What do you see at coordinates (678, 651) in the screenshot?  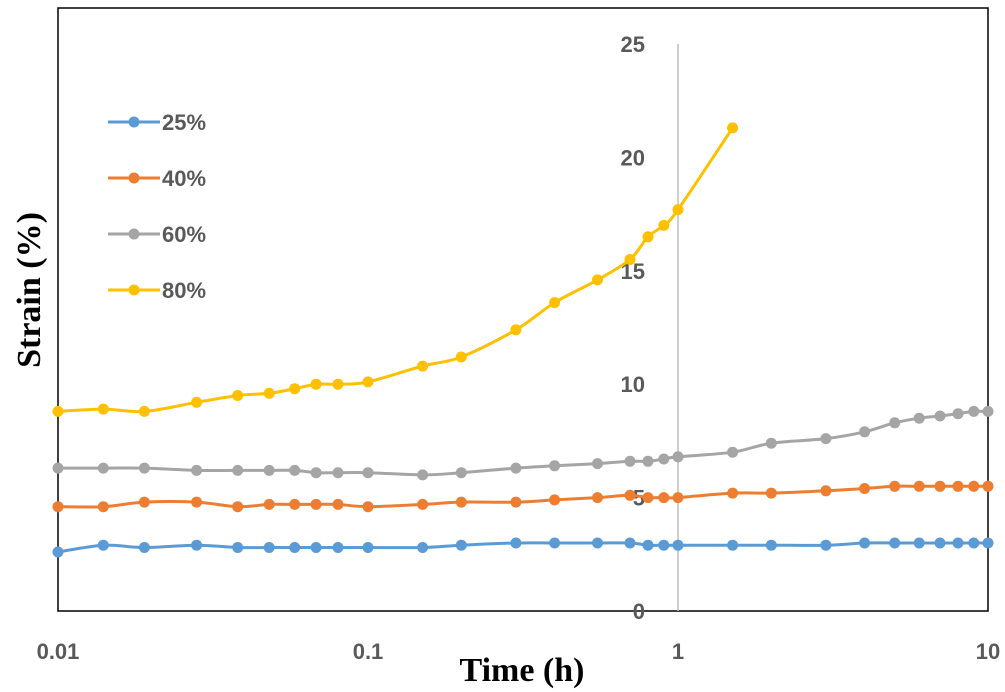 I see `x-tick-label: 1` at bounding box center [678, 651].